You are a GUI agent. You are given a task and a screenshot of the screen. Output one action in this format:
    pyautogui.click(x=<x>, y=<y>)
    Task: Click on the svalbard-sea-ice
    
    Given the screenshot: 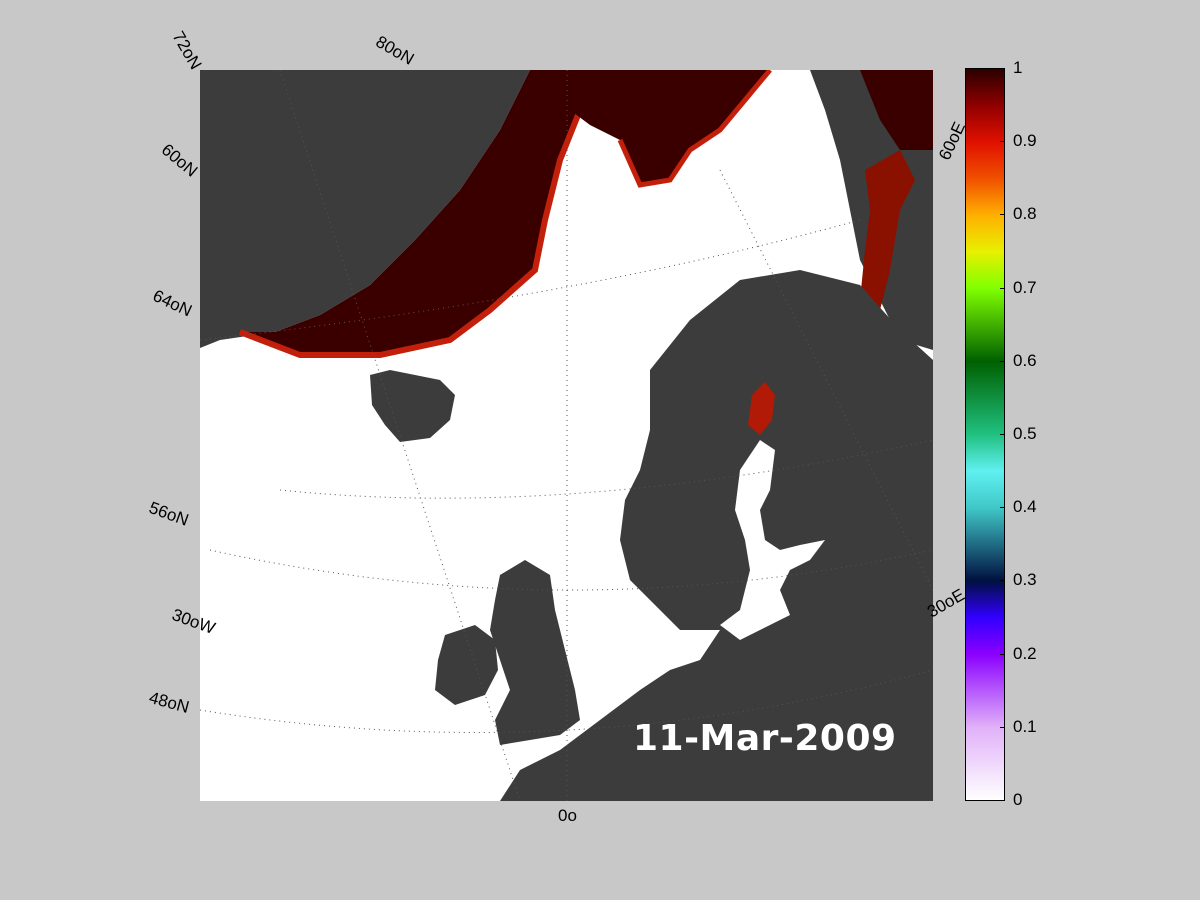 What is the action you would take?
    pyautogui.click(x=650, y=127)
    